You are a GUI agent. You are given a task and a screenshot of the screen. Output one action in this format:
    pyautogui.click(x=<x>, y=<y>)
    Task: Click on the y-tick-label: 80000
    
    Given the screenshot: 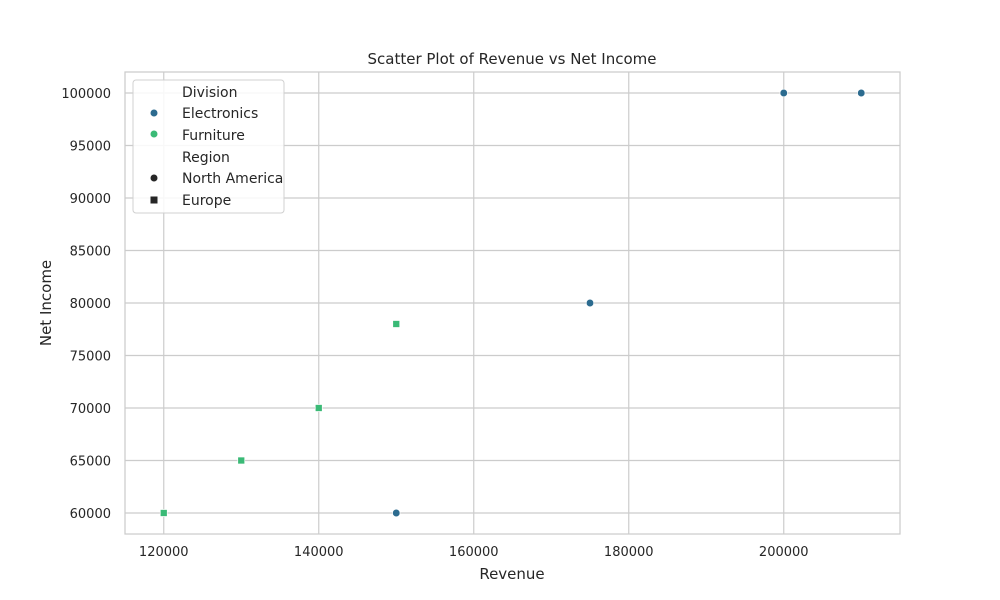 What is the action you would take?
    pyautogui.click(x=90, y=304)
    